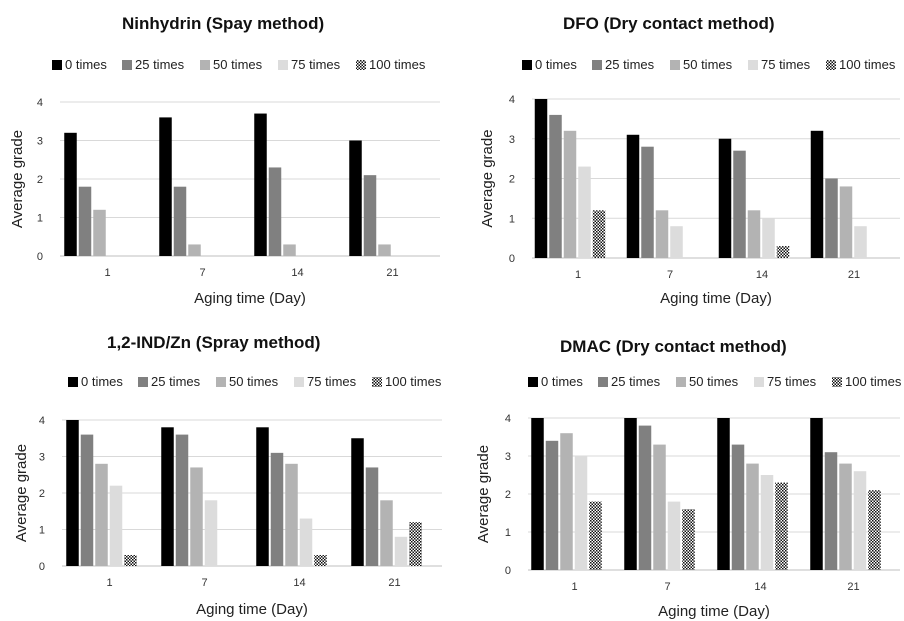 This screenshot has width=904, height=621. Describe the element at coordinates (250, 298) in the screenshot. I see `x-axis-label: Aging time (Day)` at that location.